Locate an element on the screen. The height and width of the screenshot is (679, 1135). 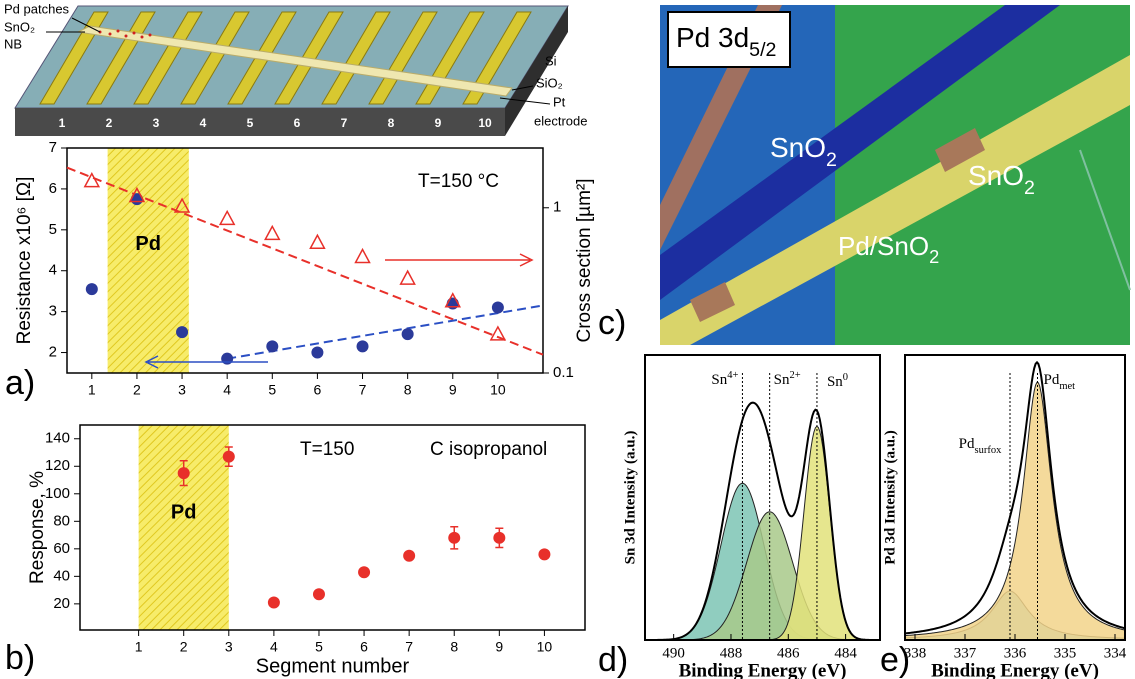
schematic-label: electrode is located at coordinates (560, 120).